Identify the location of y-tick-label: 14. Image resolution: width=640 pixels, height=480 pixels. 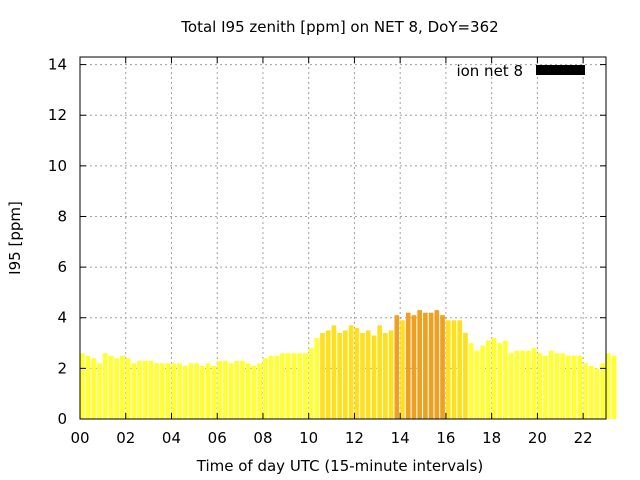
(57, 65).